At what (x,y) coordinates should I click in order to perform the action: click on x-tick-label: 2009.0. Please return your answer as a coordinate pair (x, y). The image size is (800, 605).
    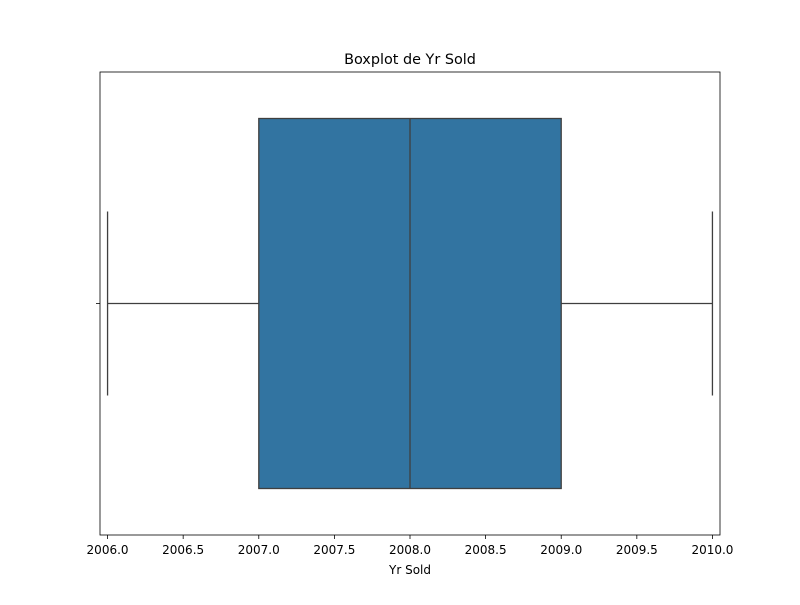
    Looking at the image, I should click on (561, 550).